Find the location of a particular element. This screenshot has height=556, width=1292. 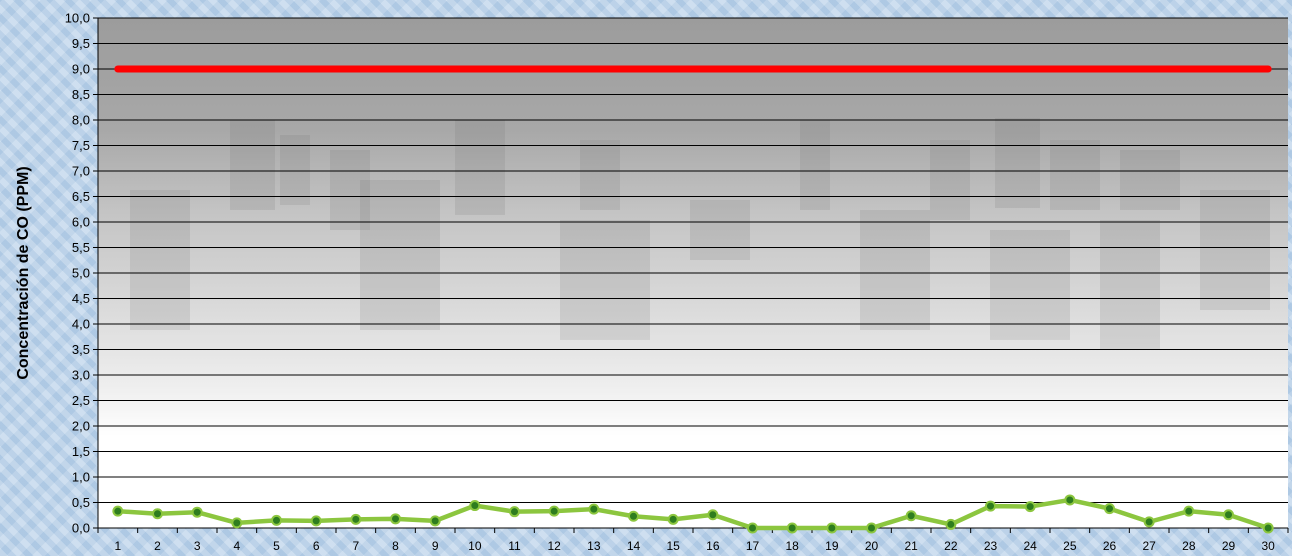

x-tick-label: 18 is located at coordinates (792, 546).